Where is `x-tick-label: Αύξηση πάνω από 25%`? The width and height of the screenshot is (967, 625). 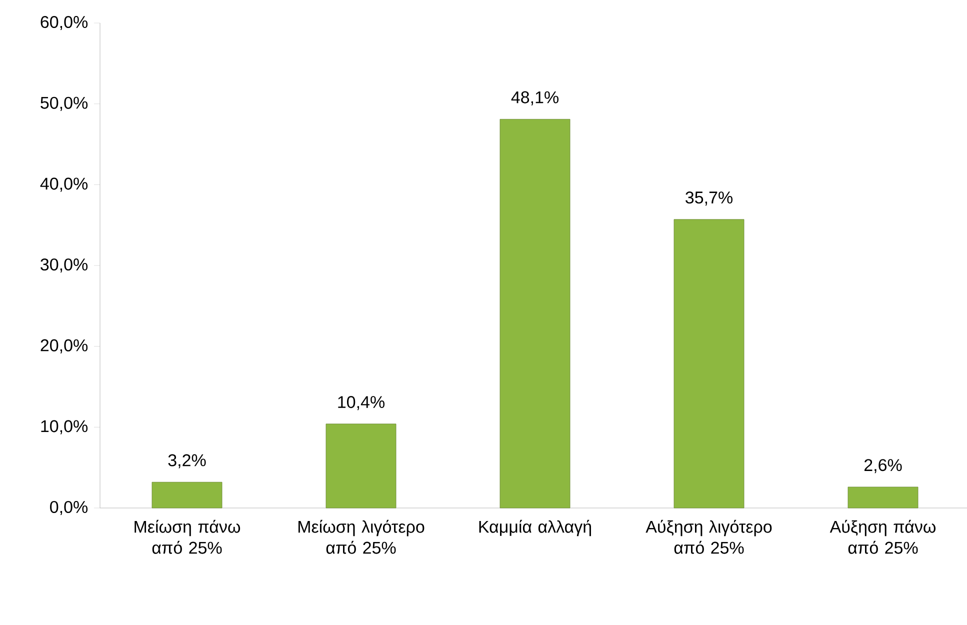 x-tick-label: Αύξηση πάνω από 25% is located at coordinates (883, 537).